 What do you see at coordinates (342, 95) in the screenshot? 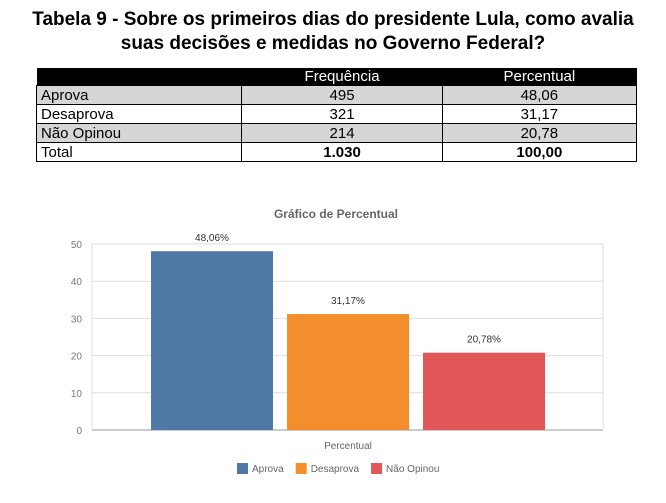
I see `row-frequency: 495` at bounding box center [342, 95].